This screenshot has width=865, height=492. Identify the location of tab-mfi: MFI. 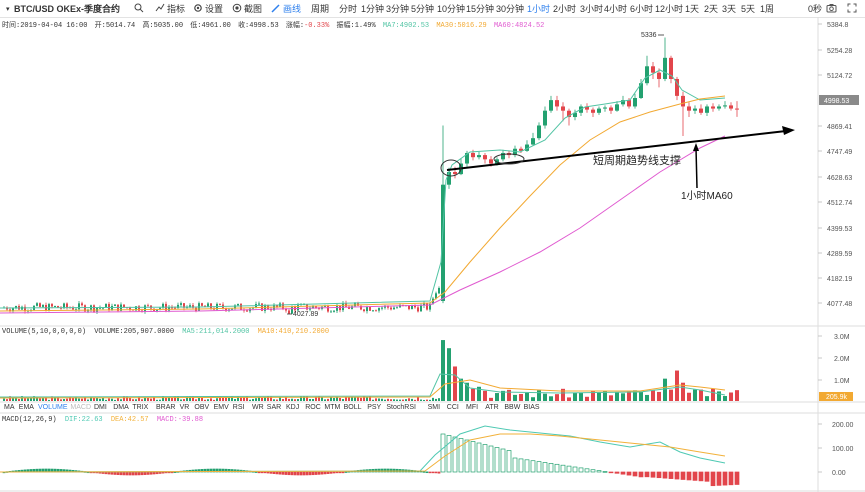
(472, 407).